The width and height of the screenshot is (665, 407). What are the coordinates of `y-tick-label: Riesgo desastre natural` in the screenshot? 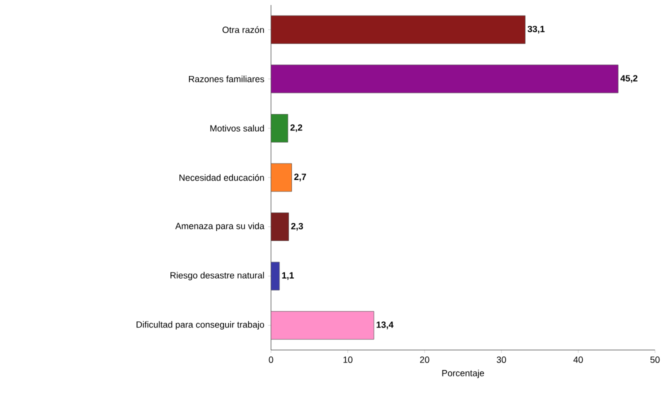 It's located at (217, 276).